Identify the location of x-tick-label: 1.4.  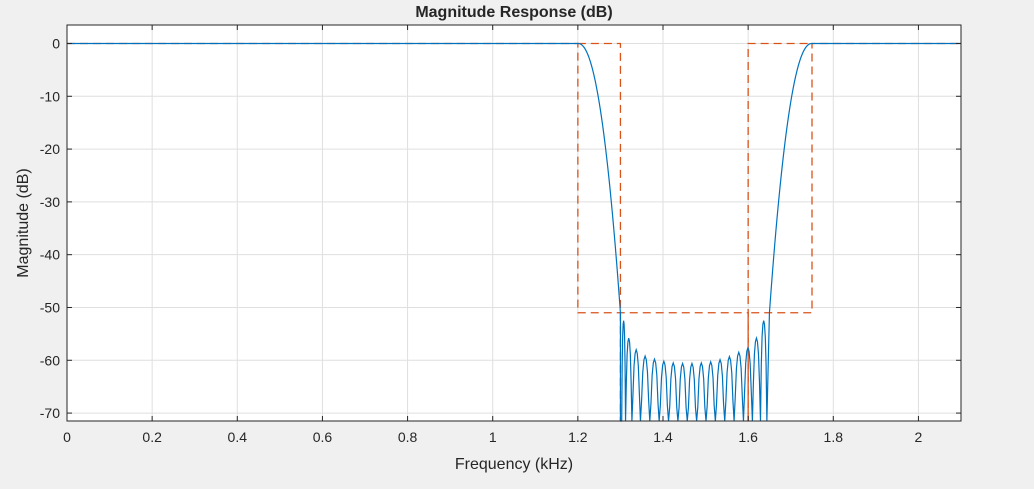
(663, 437).